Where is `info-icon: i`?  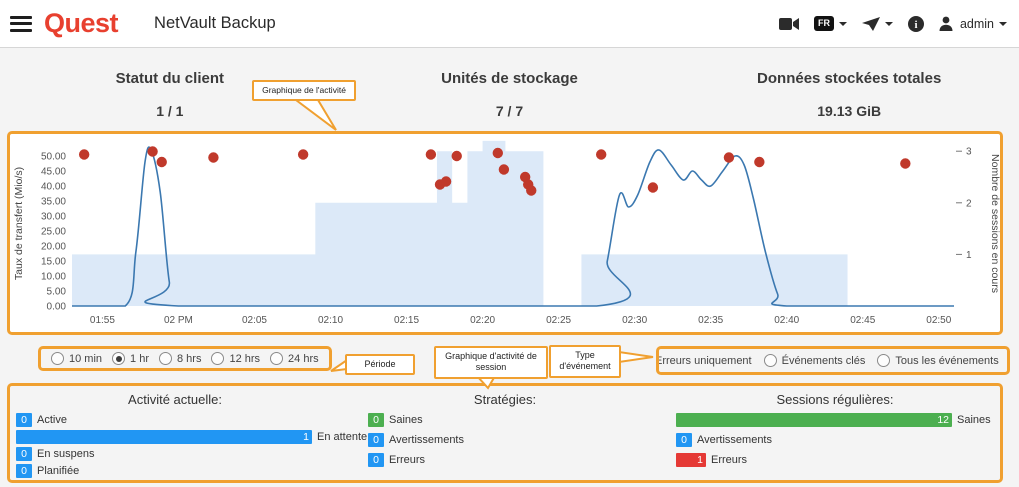
info-icon: i is located at coordinates (915, 23).